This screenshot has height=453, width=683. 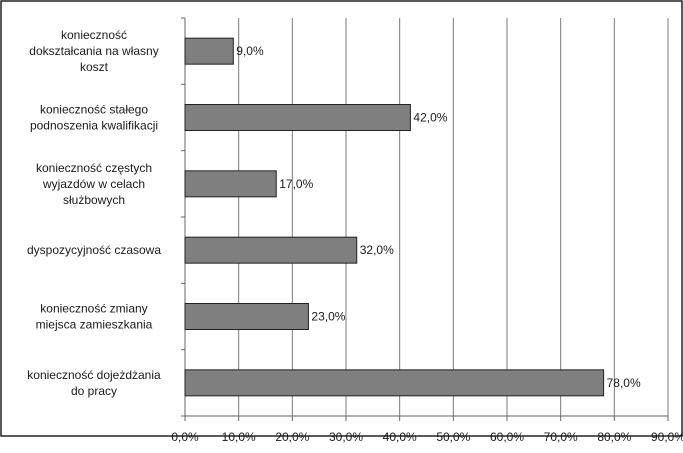 What do you see at coordinates (93, 309) in the screenshot?
I see `category-label-line: konieczność zmiany` at bounding box center [93, 309].